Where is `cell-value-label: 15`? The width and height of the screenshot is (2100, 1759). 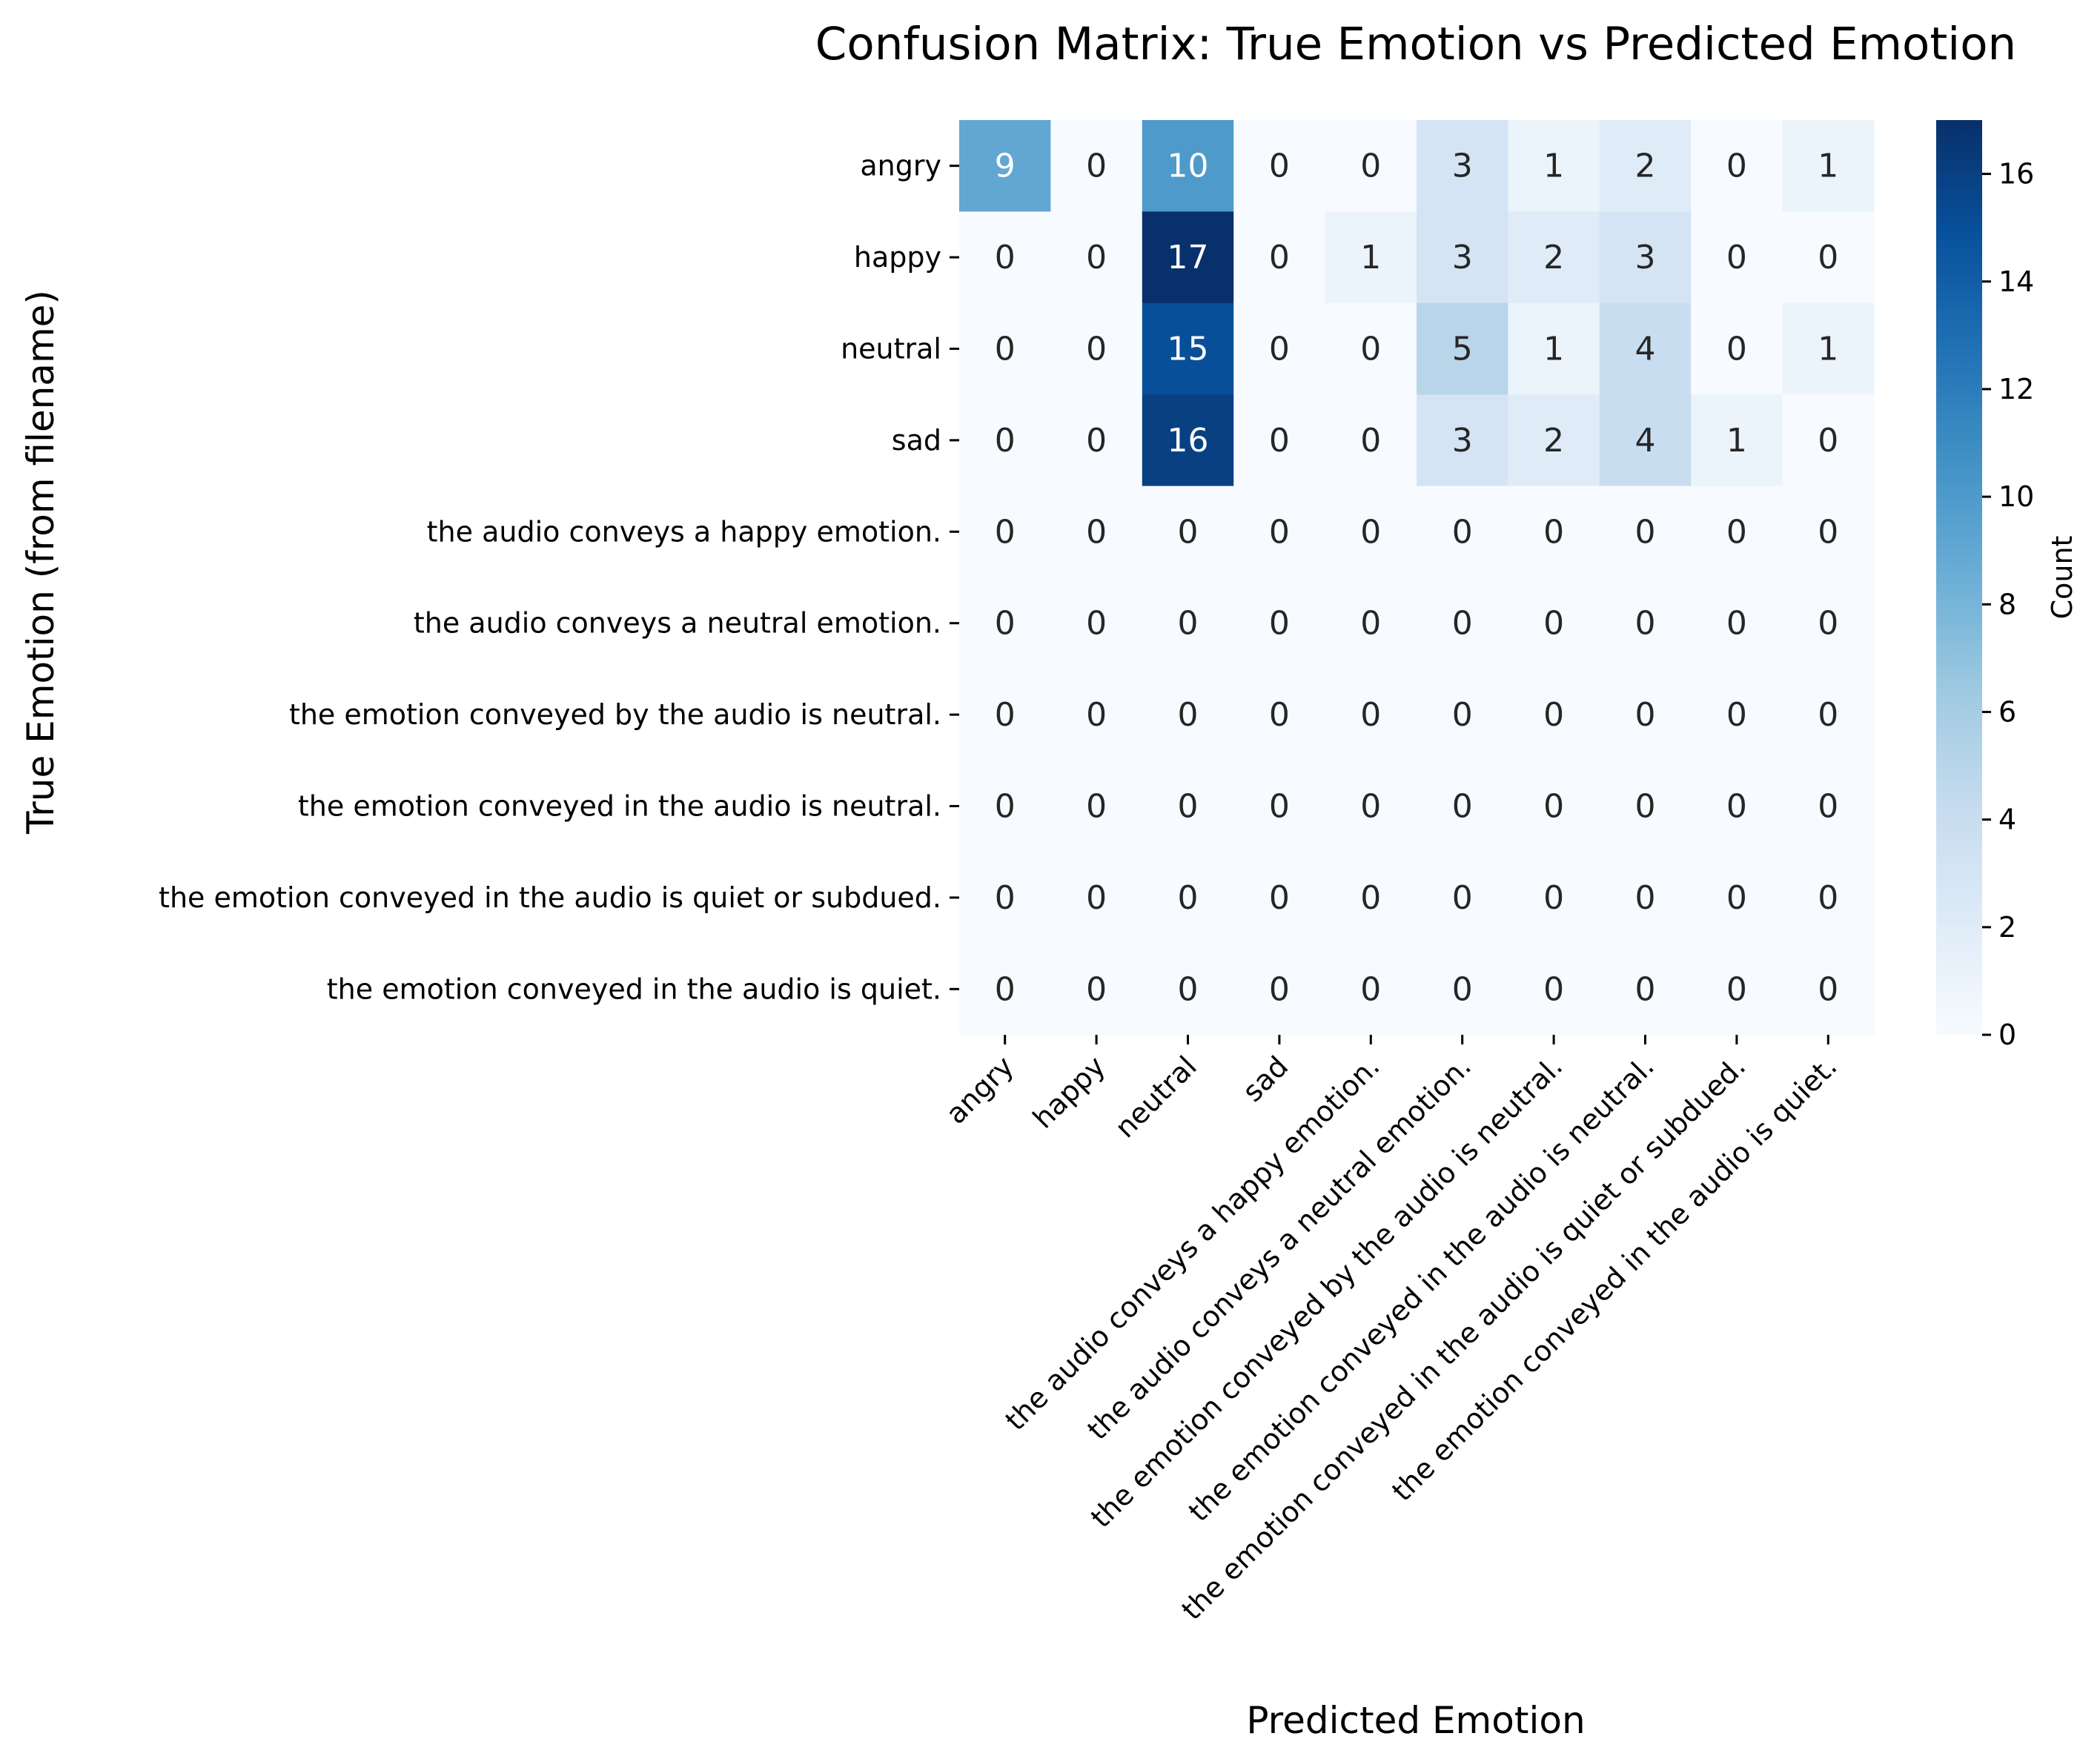
cell-value-label: 15 is located at coordinates (1188, 349).